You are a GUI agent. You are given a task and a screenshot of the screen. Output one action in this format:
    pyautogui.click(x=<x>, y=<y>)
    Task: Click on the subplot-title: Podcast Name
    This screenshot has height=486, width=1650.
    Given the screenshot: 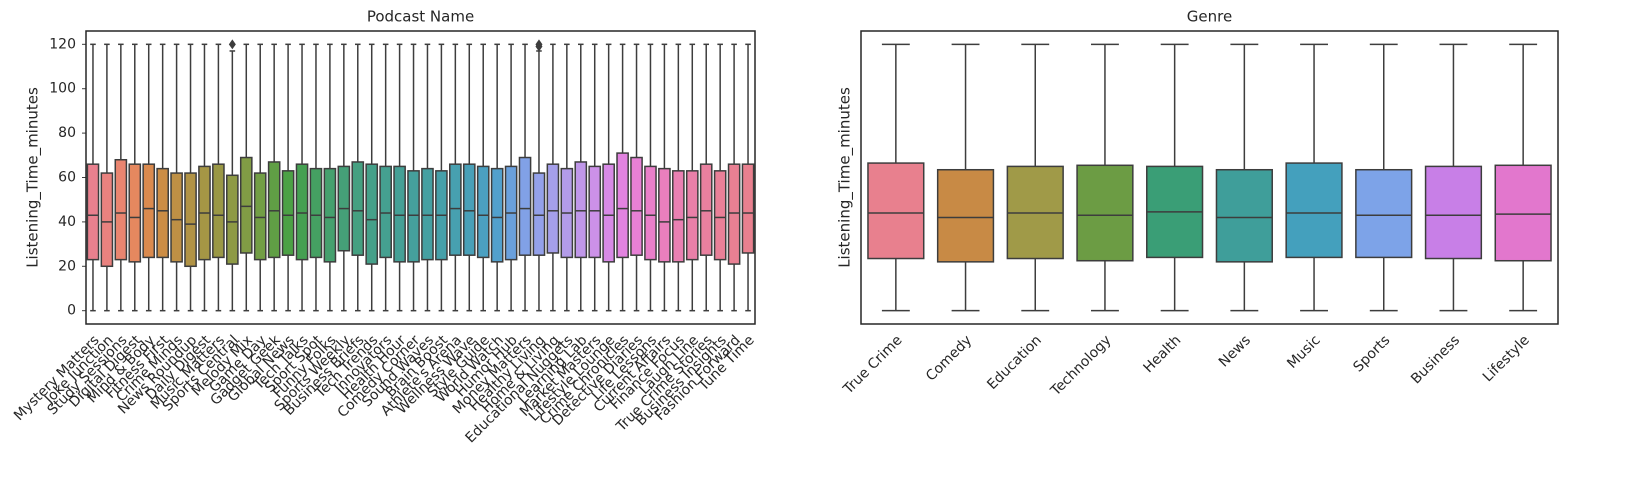 What is the action you would take?
    pyautogui.click(x=420, y=17)
    